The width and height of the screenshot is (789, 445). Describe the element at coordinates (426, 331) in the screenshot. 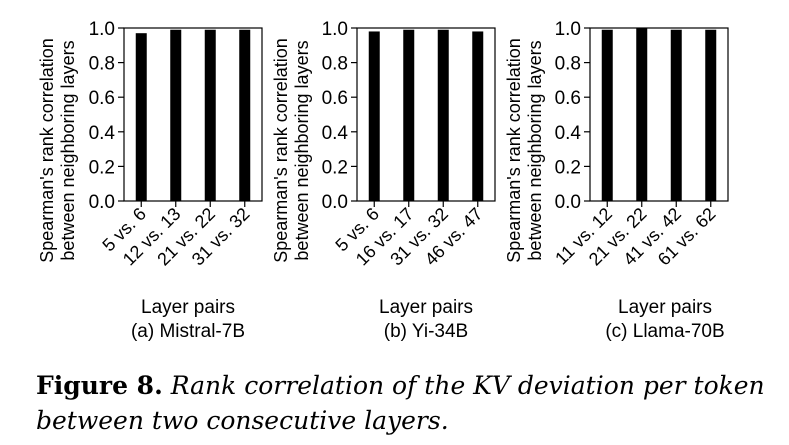

I see `panel-subtitle: (b) Yi-34B` at that location.